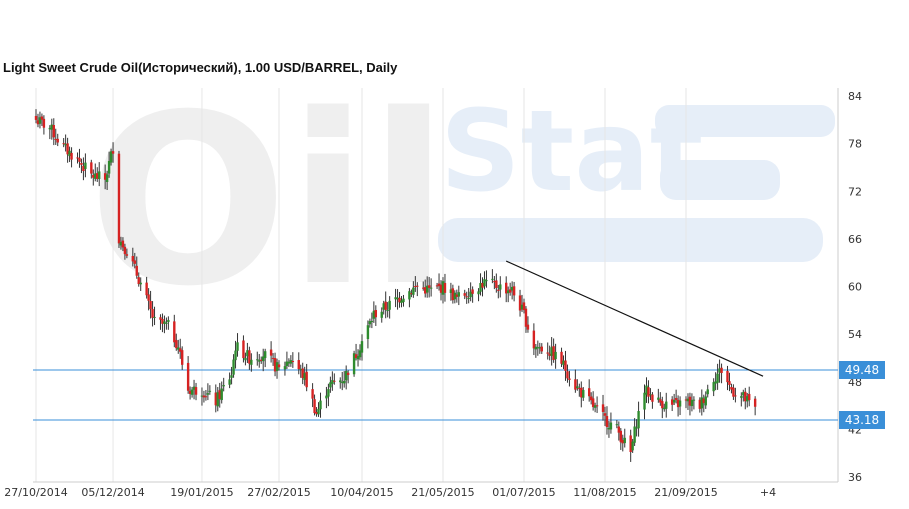  I want to click on y-tick-label: 54, so click(855, 334).